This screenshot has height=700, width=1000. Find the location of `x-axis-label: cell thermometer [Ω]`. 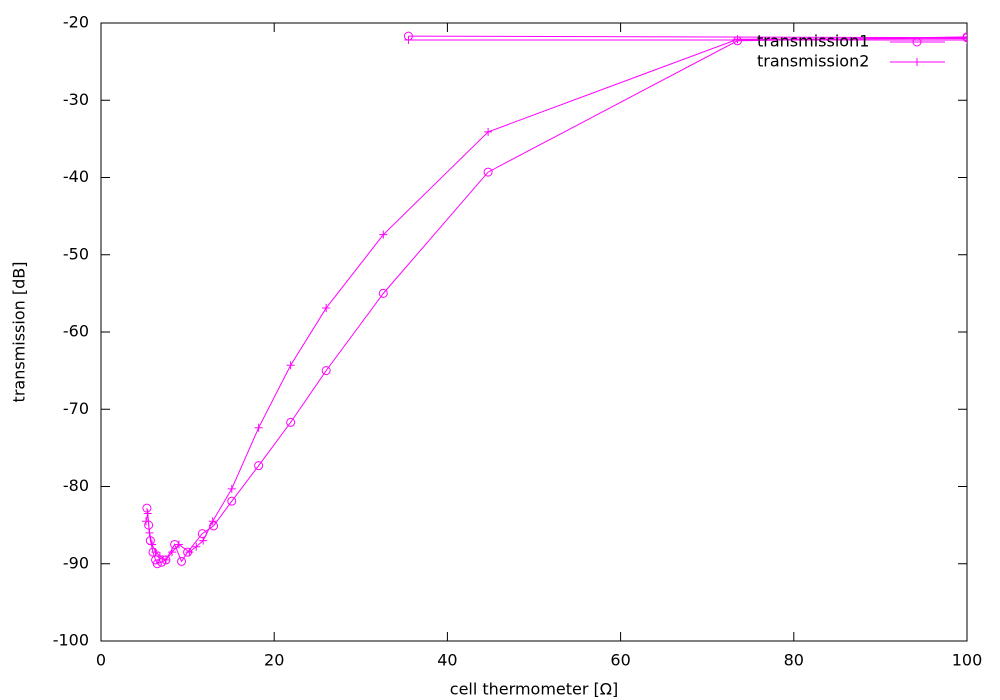

x-axis-label: cell thermometer [Ω] is located at coordinates (534, 689).